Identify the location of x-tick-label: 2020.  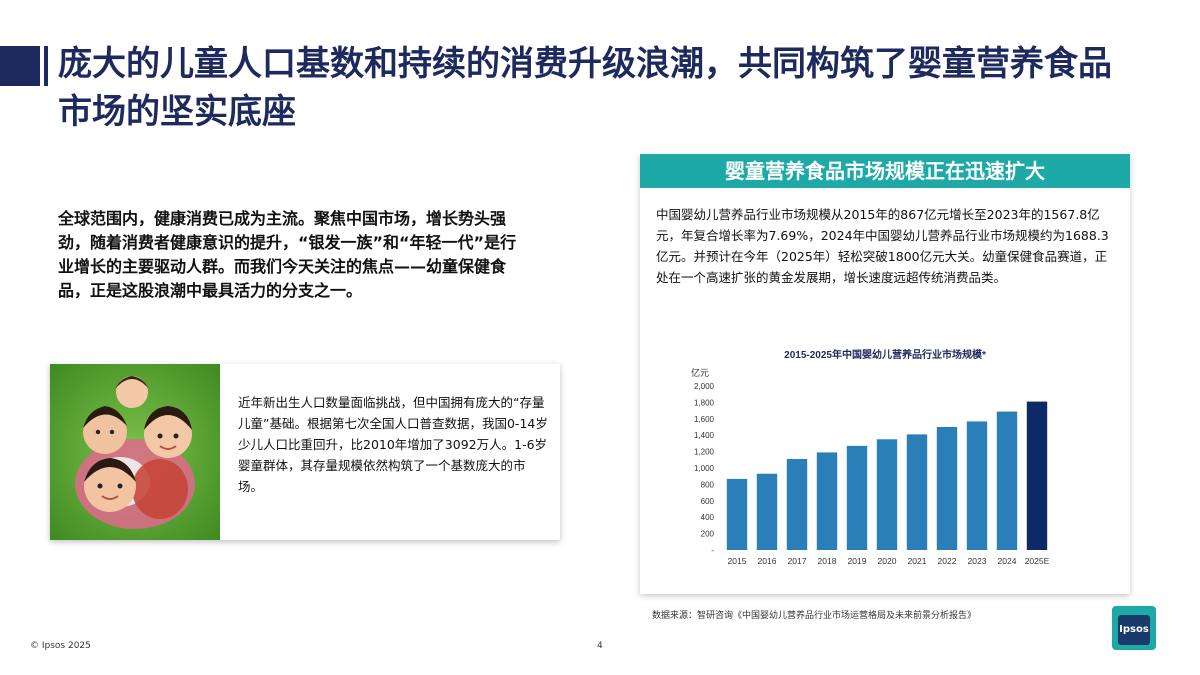
(887, 561).